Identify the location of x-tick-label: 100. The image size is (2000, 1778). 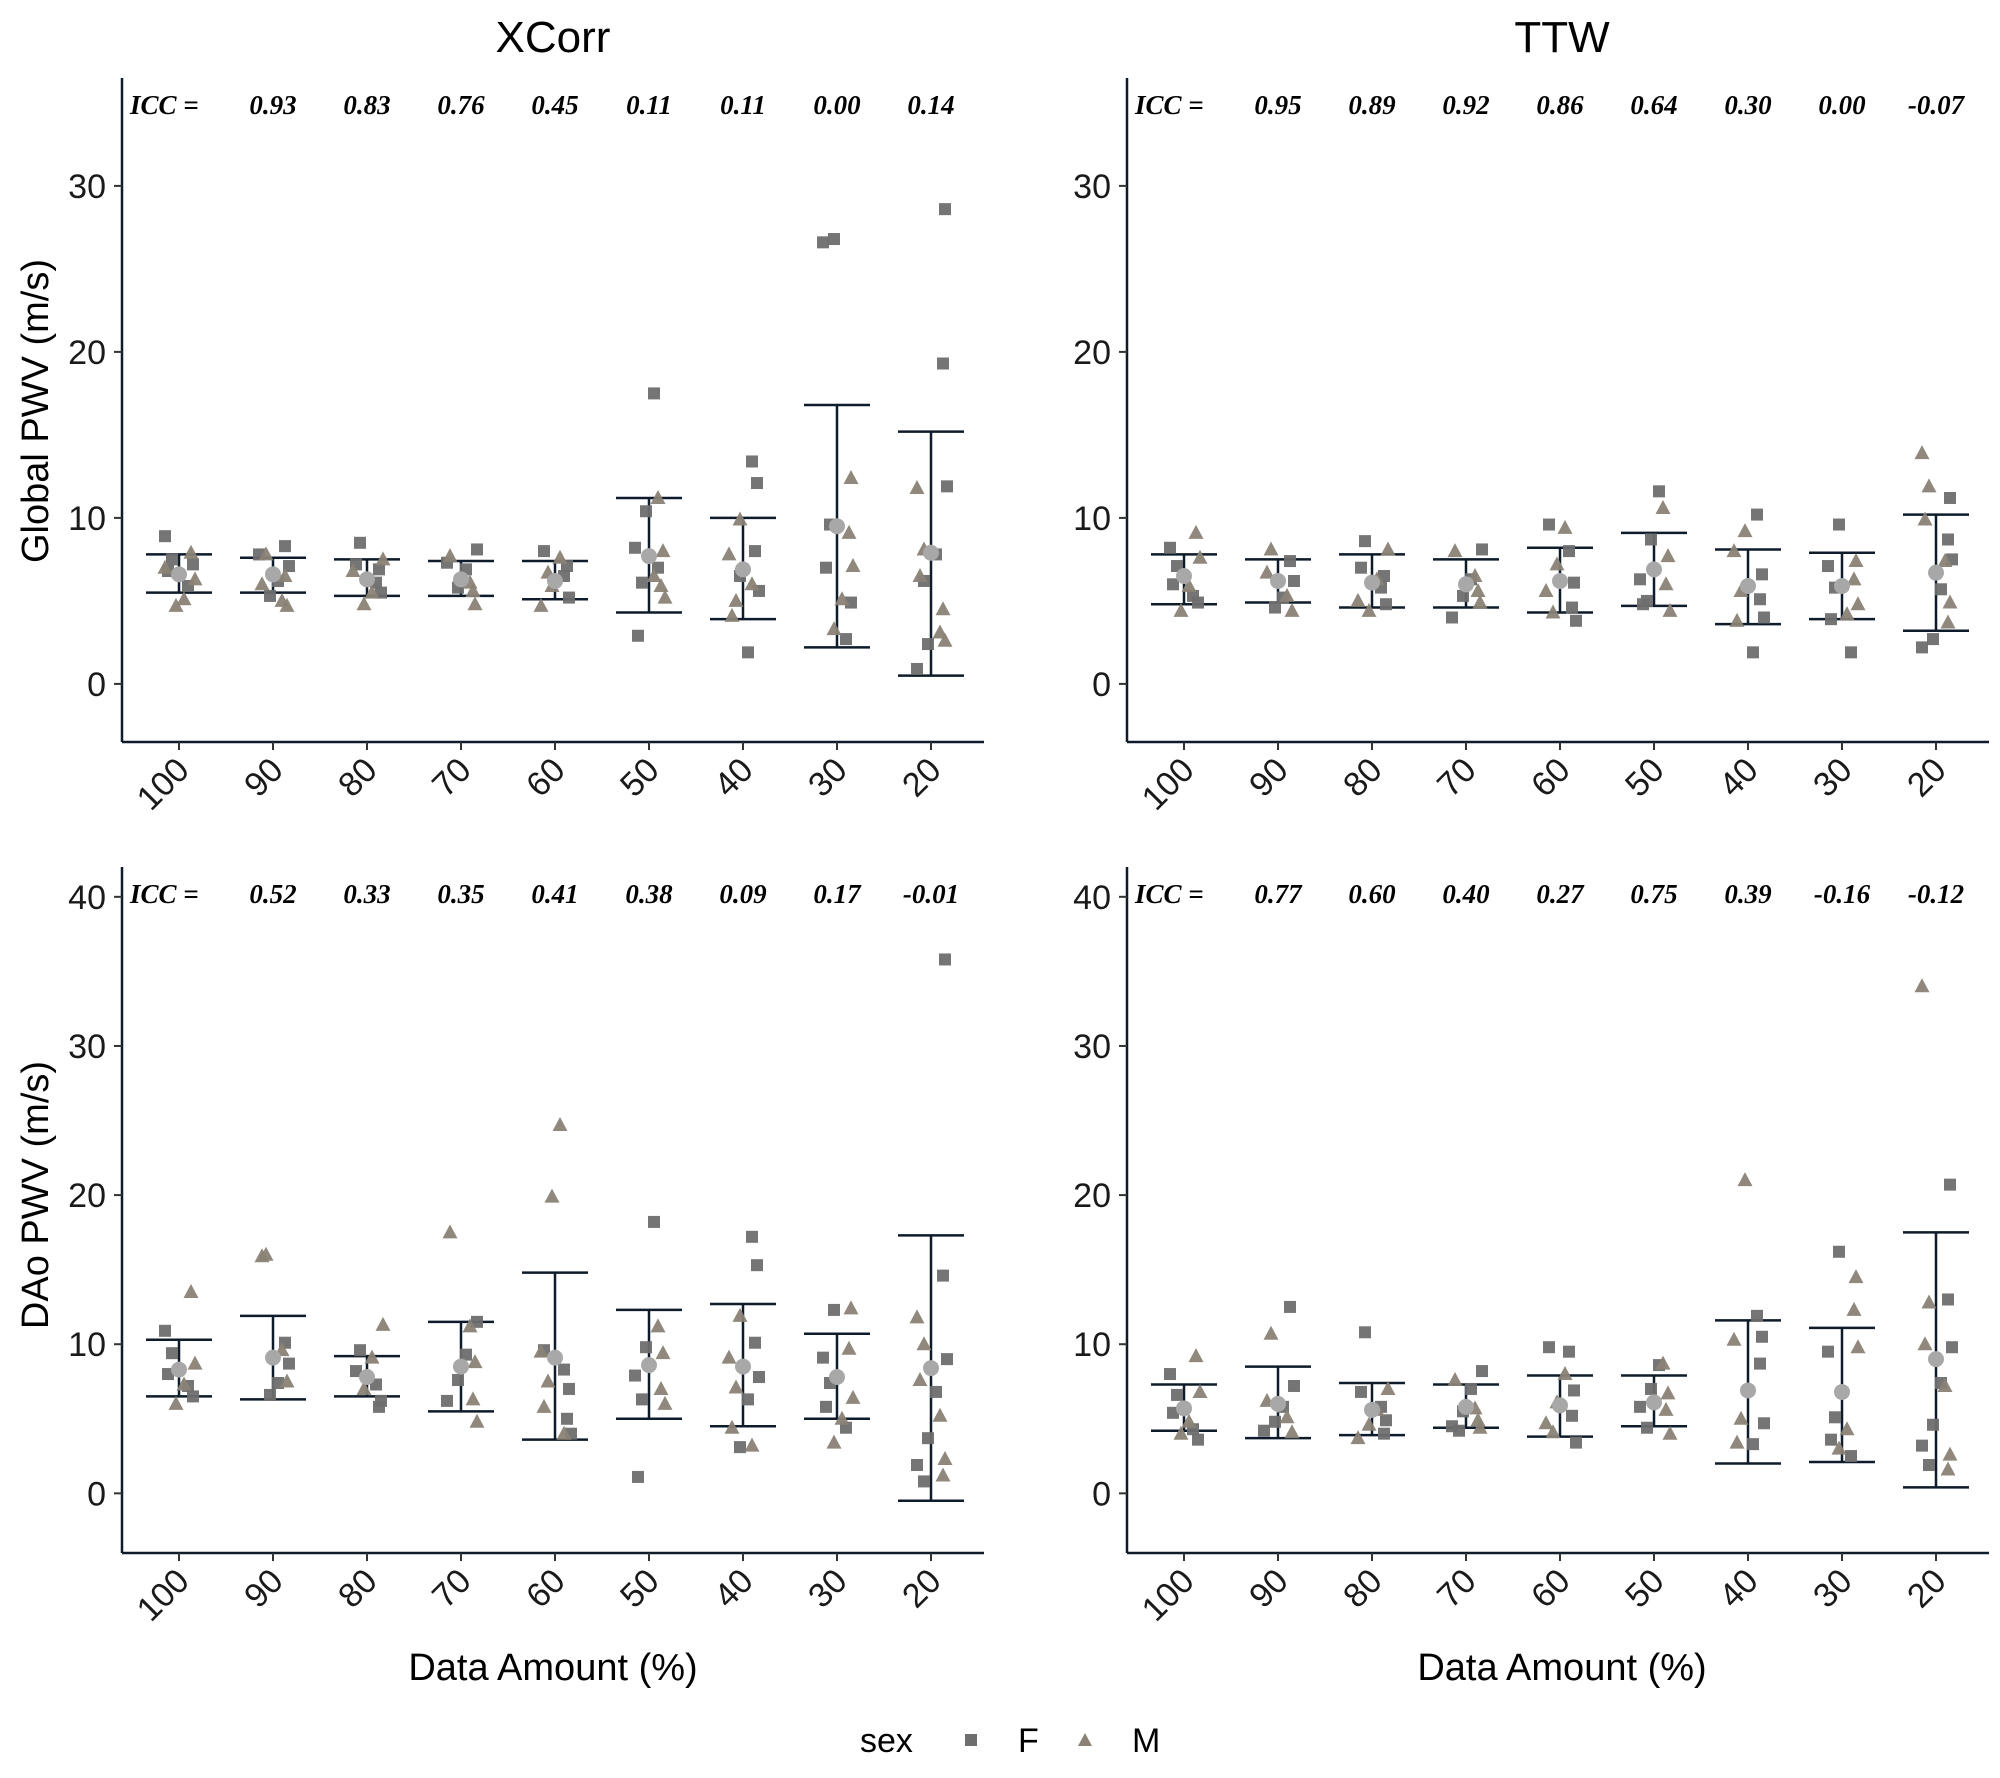
(163, 784).